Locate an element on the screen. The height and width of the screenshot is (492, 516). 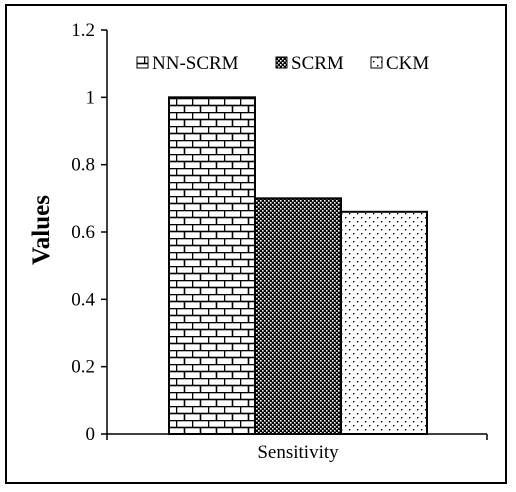
bar-ckm is located at coordinates (384, 322).